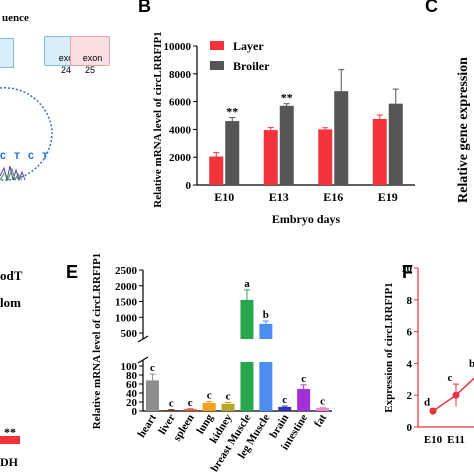  I want to click on chart-b-xtick-label: E19, so click(388, 197).